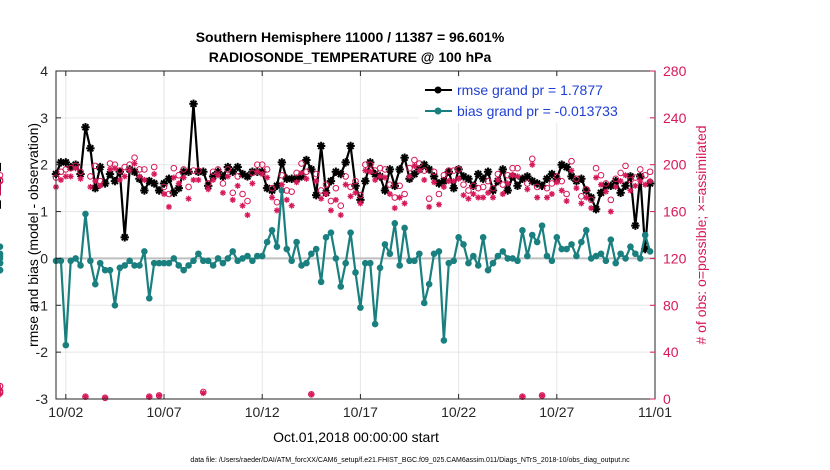 Image resolution: width=830 pixels, height=470 pixels. I want to click on y2-tick-label: 120, so click(675, 258).